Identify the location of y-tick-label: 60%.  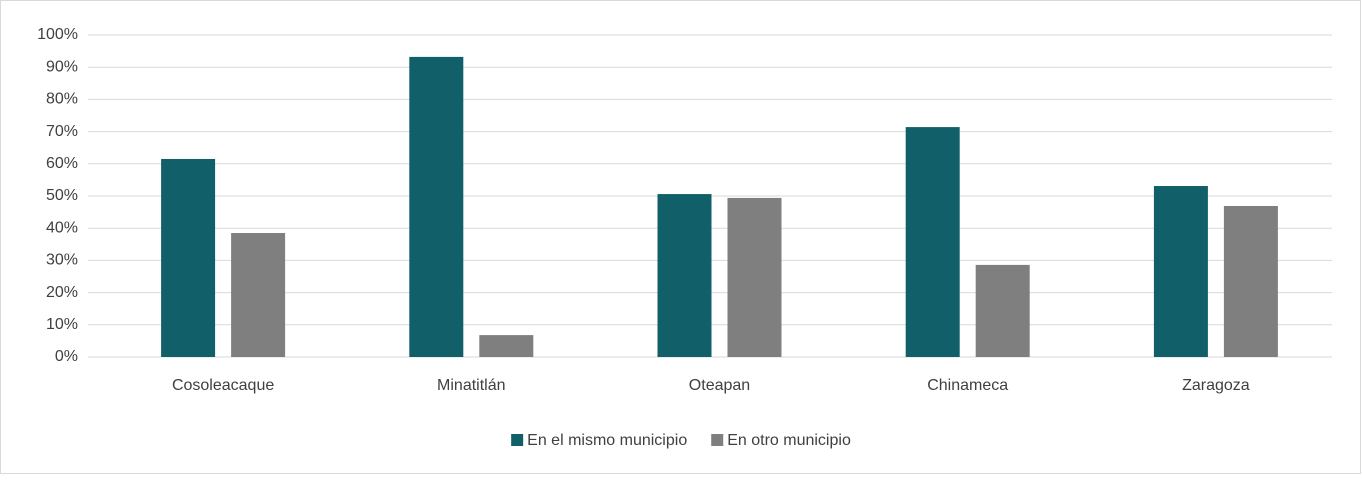
(62, 163).